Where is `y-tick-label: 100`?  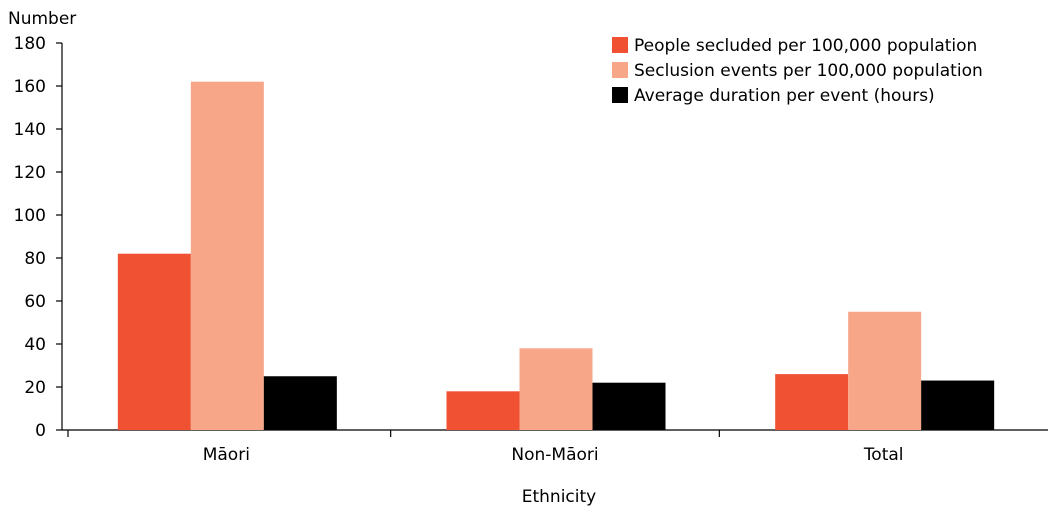 y-tick-label: 100 is located at coordinates (30, 216).